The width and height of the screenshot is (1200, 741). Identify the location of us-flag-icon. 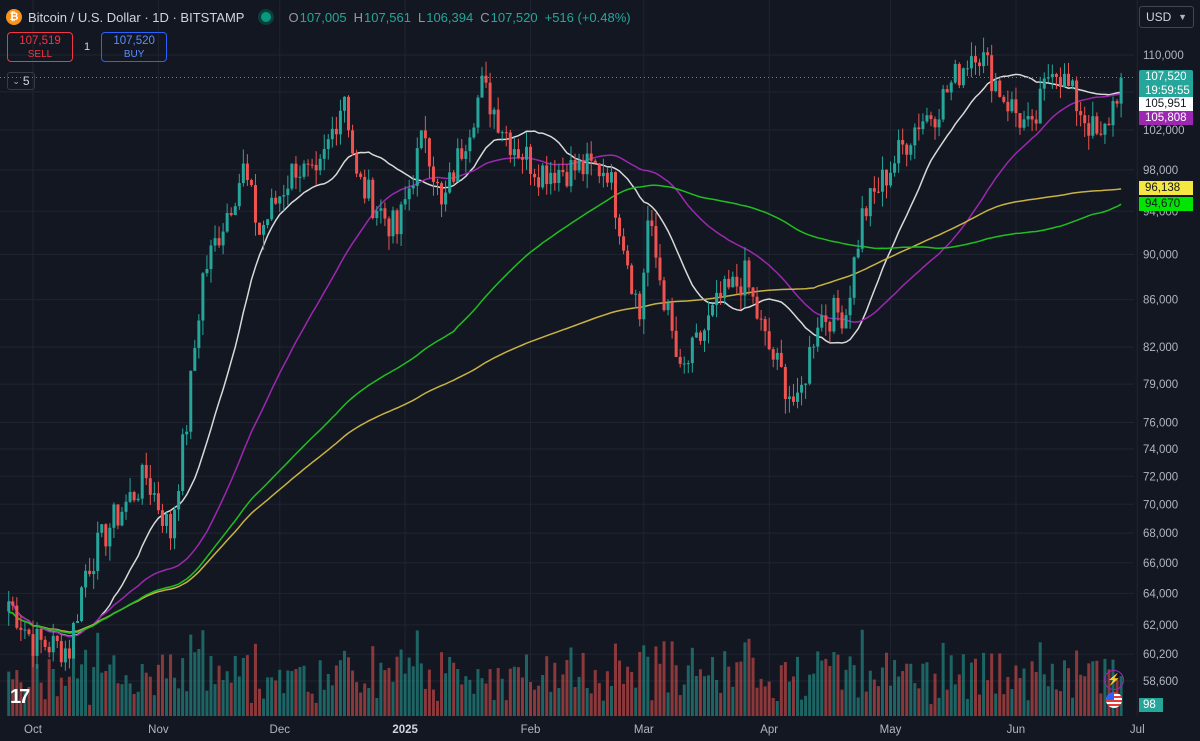
(1114, 700).